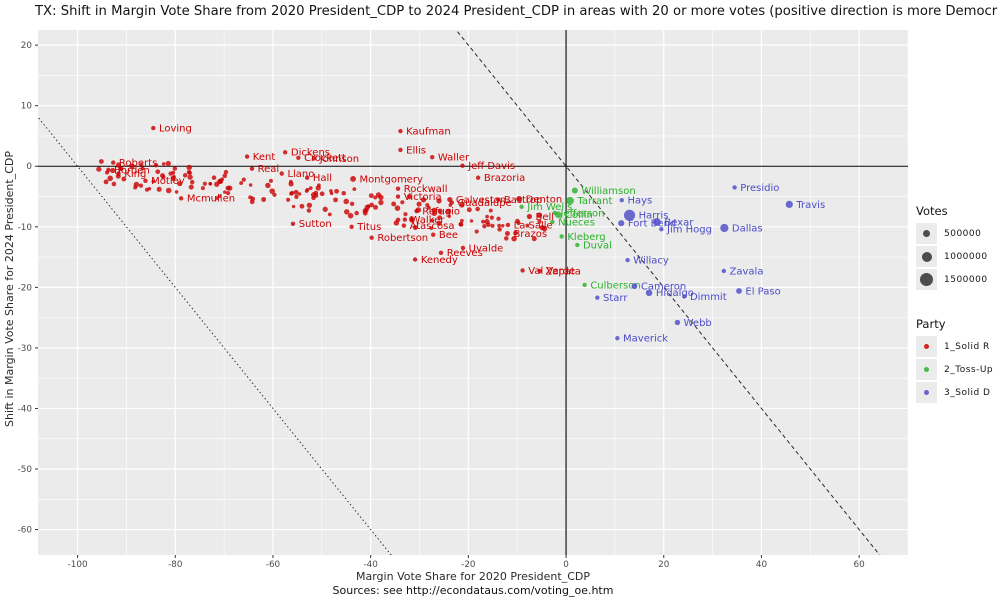 The height and width of the screenshot is (600, 1000). I want to click on point-label: Williamson, so click(608, 191).